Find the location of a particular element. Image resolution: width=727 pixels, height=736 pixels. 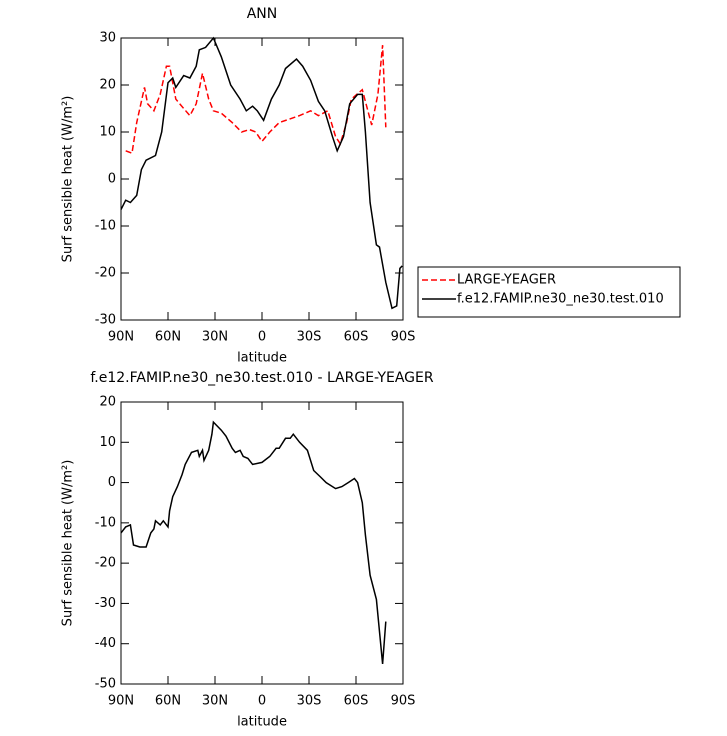

chart-title: ANN is located at coordinates (262, 14).